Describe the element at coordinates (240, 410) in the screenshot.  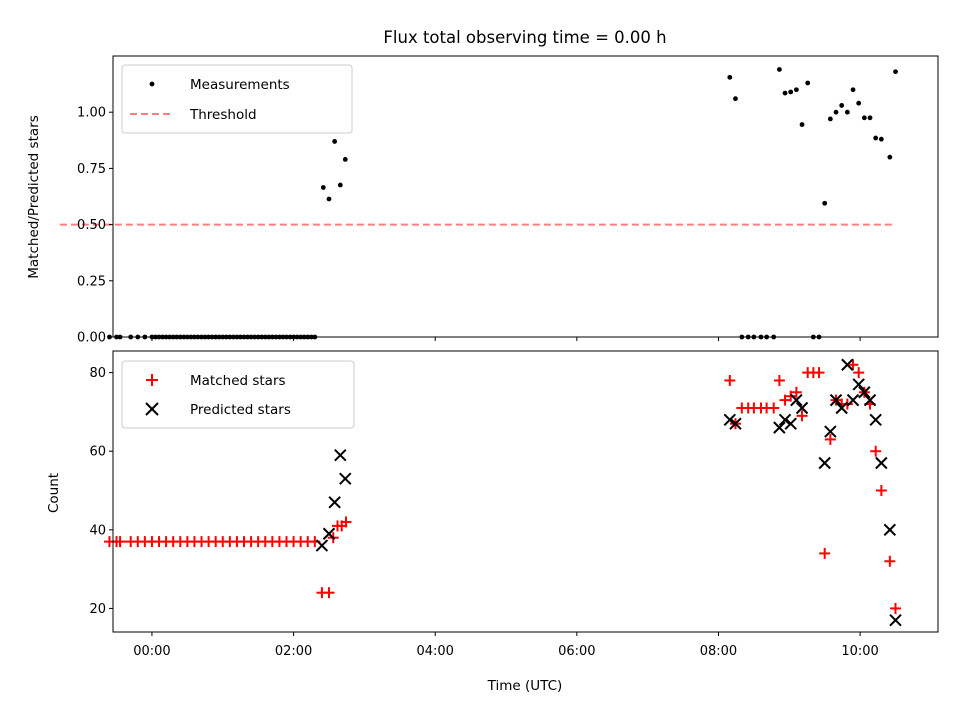
I see `legend-predicted-label: Predicted stars` at that location.